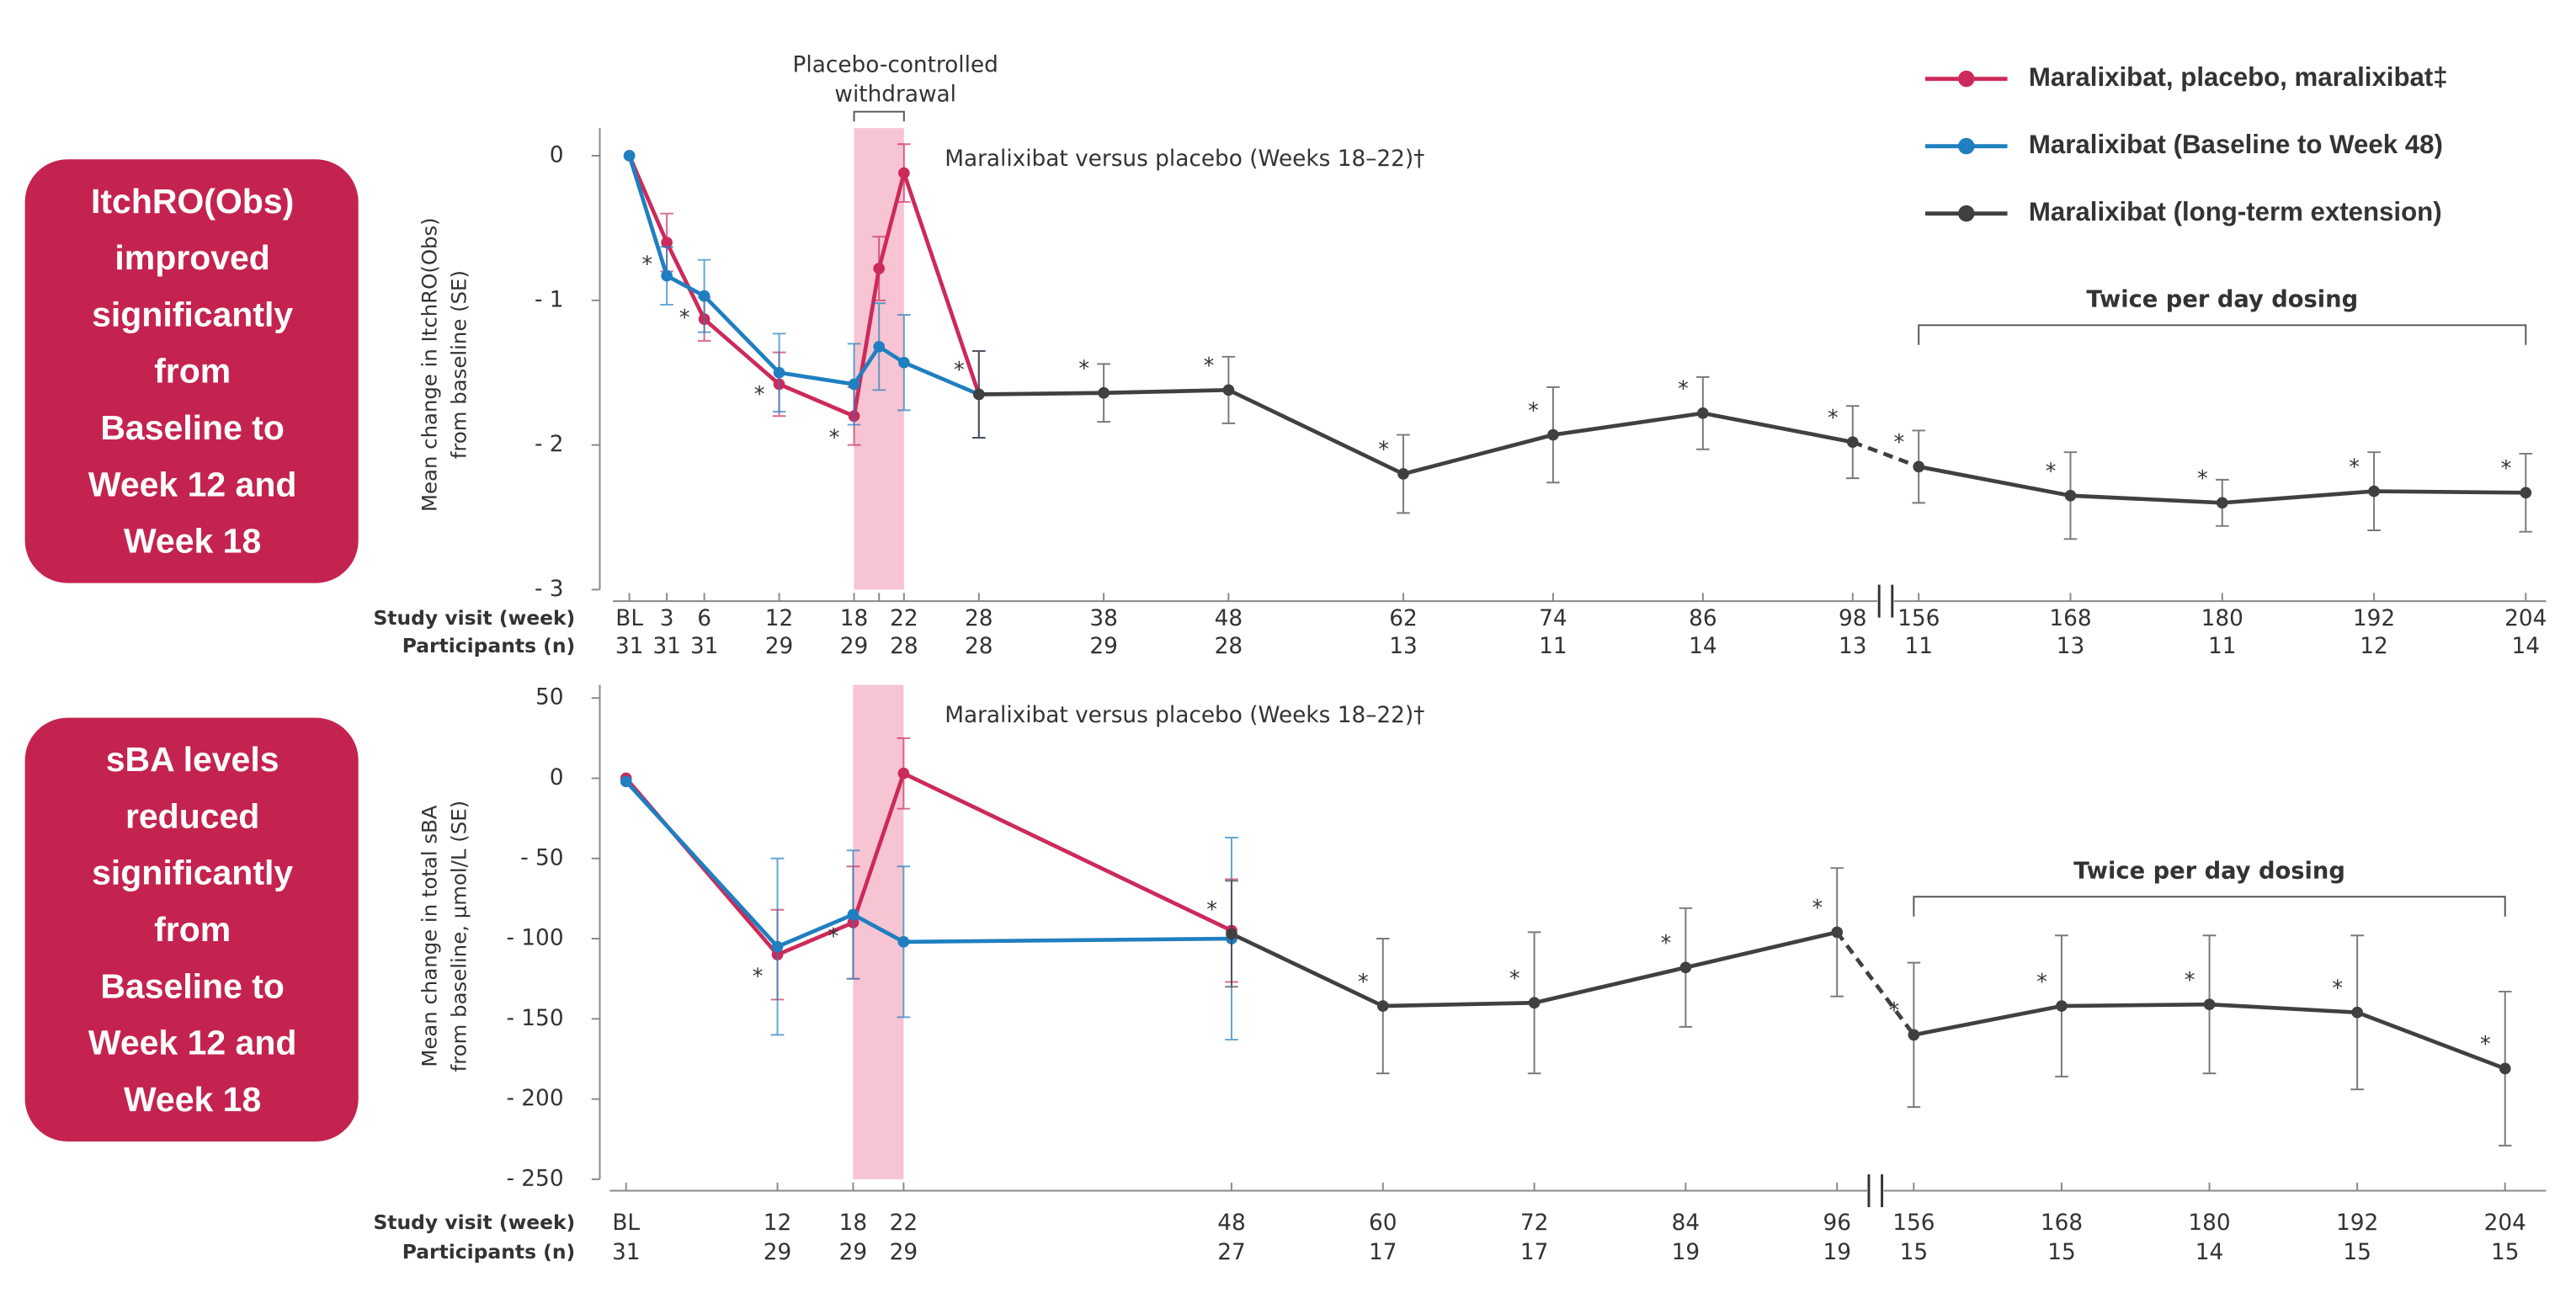 This screenshot has width=2576, height=1309. I want to click on x-tick-label: 12, so click(778, 1223).